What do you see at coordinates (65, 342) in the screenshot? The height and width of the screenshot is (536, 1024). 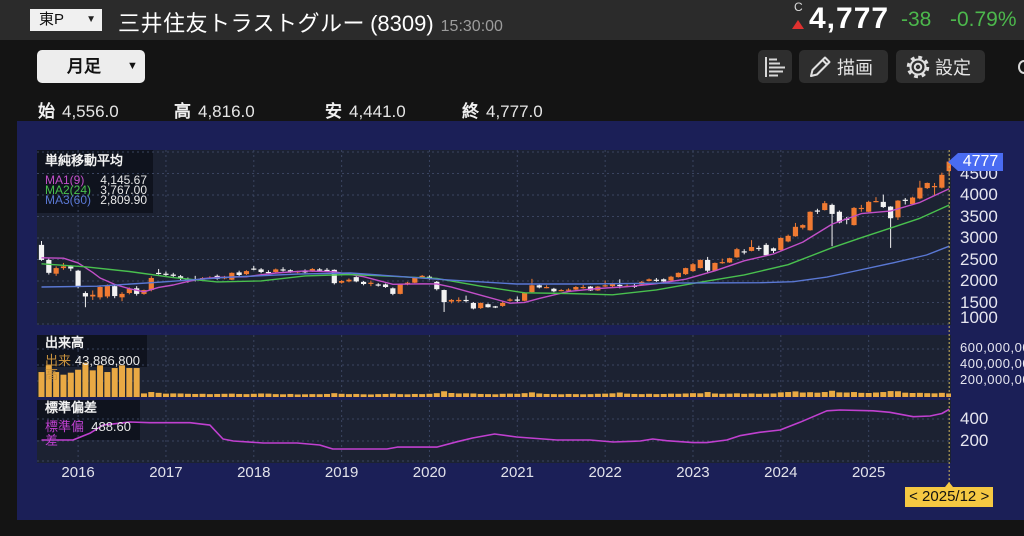 I see `volume-legend-title: 出来高` at bounding box center [65, 342].